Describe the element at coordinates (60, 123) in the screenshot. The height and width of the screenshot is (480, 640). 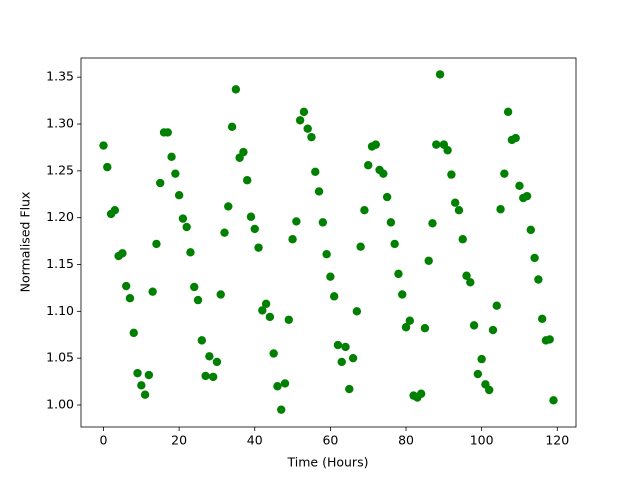
I see `y-tick-label: 1.30` at that location.